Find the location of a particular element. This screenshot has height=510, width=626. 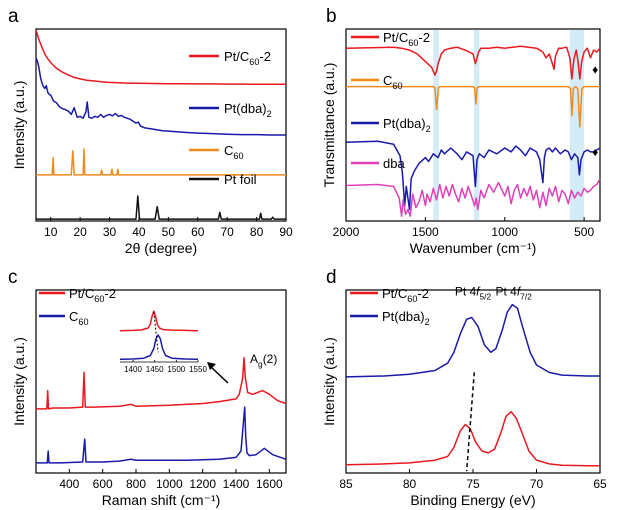

panel-letter-c: c is located at coordinates (13, 277).